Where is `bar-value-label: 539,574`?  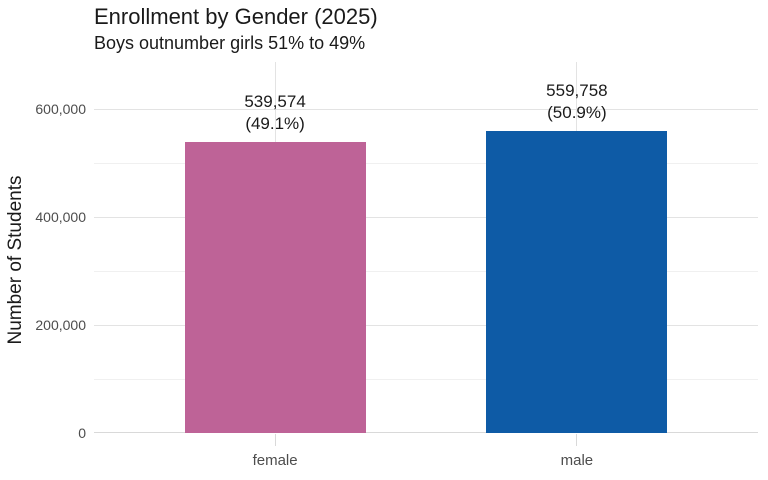 bar-value-label: 539,574 is located at coordinates (275, 101).